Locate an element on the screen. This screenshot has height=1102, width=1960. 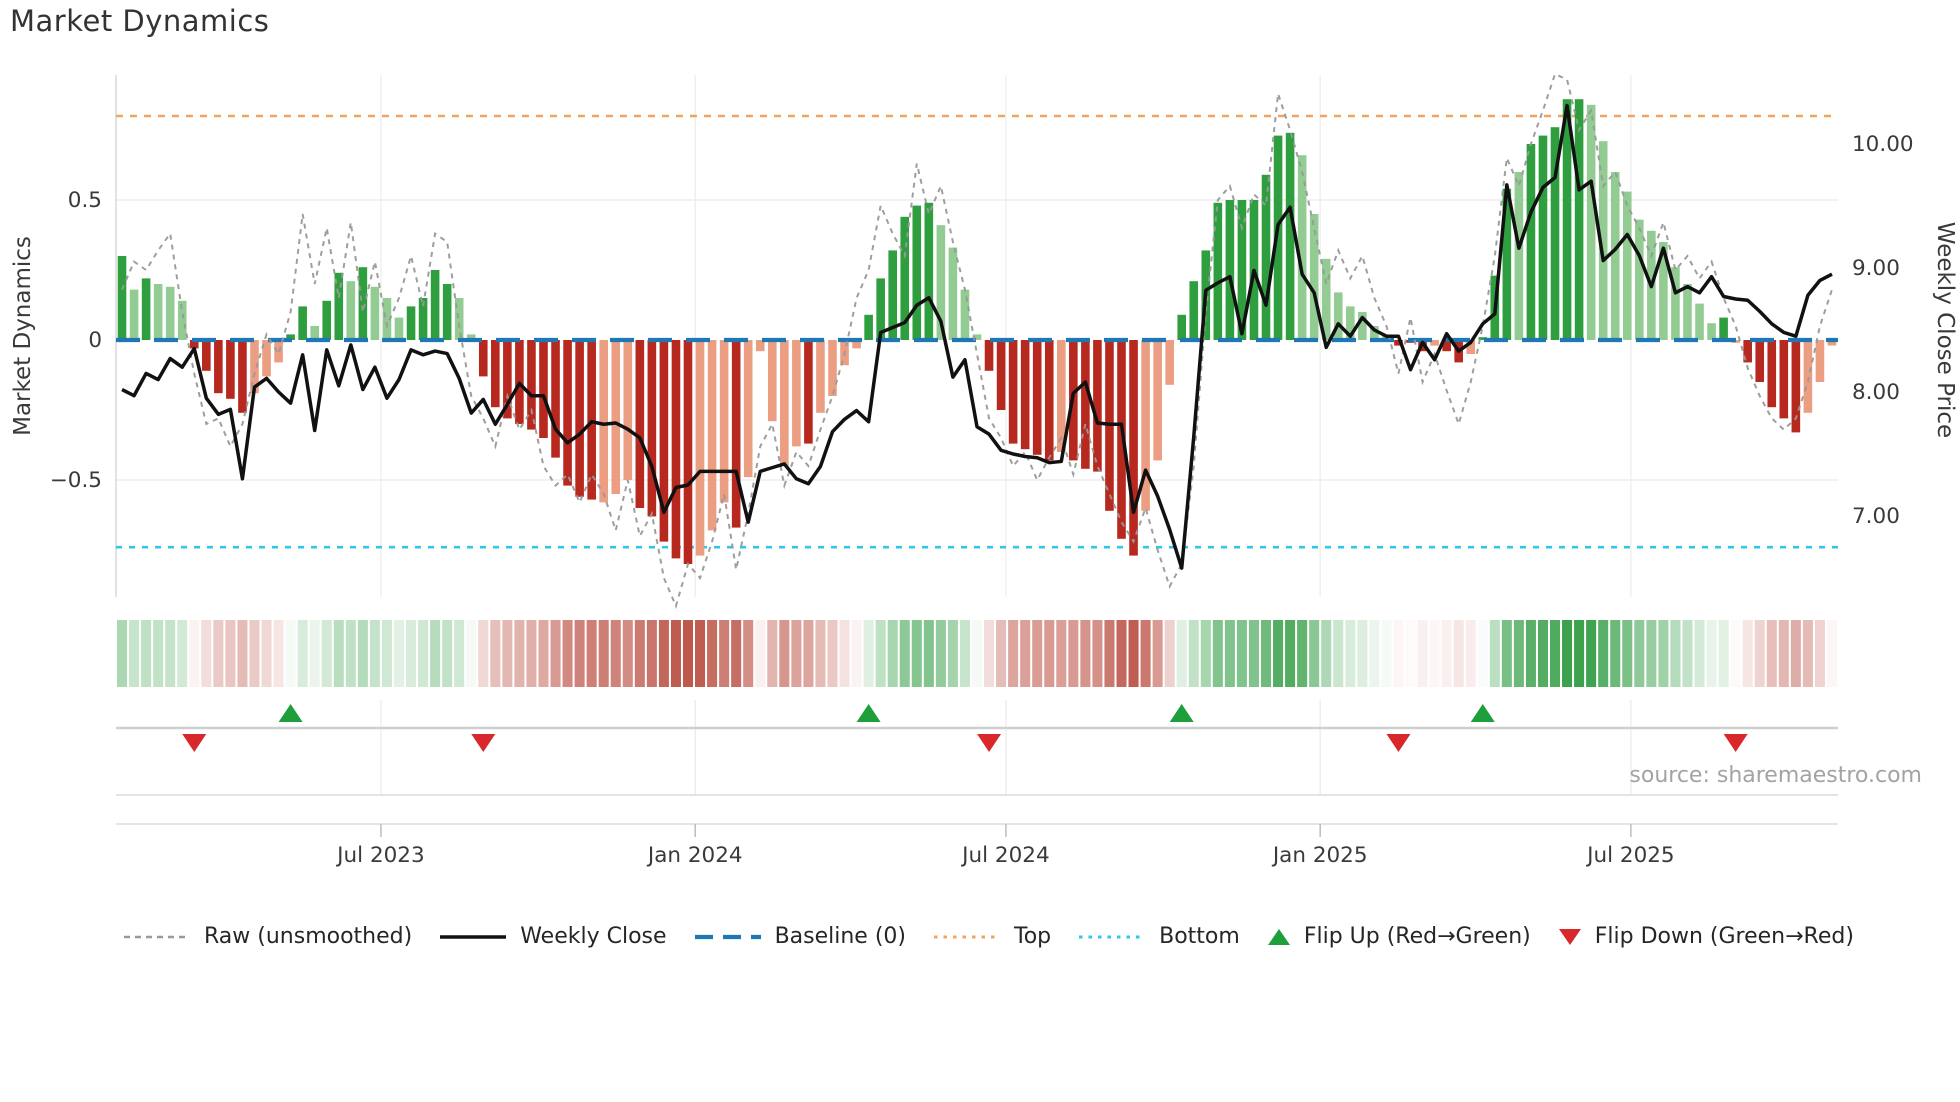
legend-item-6: Flip Down (Green→Red) is located at coordinates (1705, 936).